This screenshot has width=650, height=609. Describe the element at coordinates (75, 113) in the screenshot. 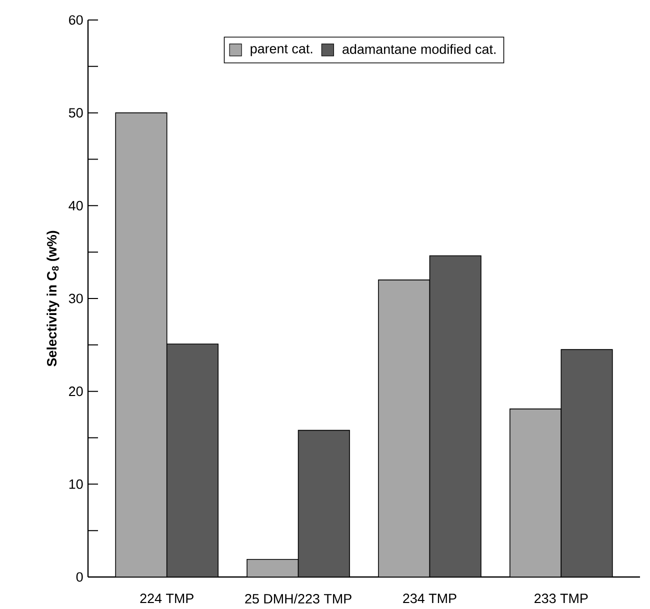

I see `y-tick-label: 50` at that location.